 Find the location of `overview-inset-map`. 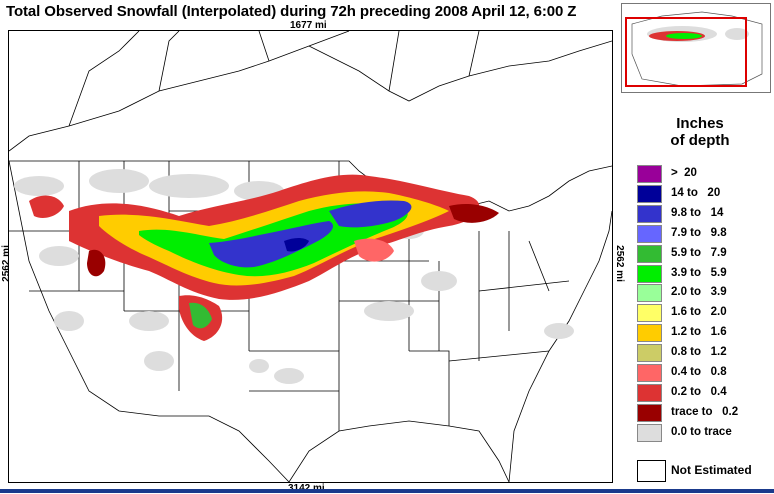

overview-inset-map is located at coordinates (696, 48).